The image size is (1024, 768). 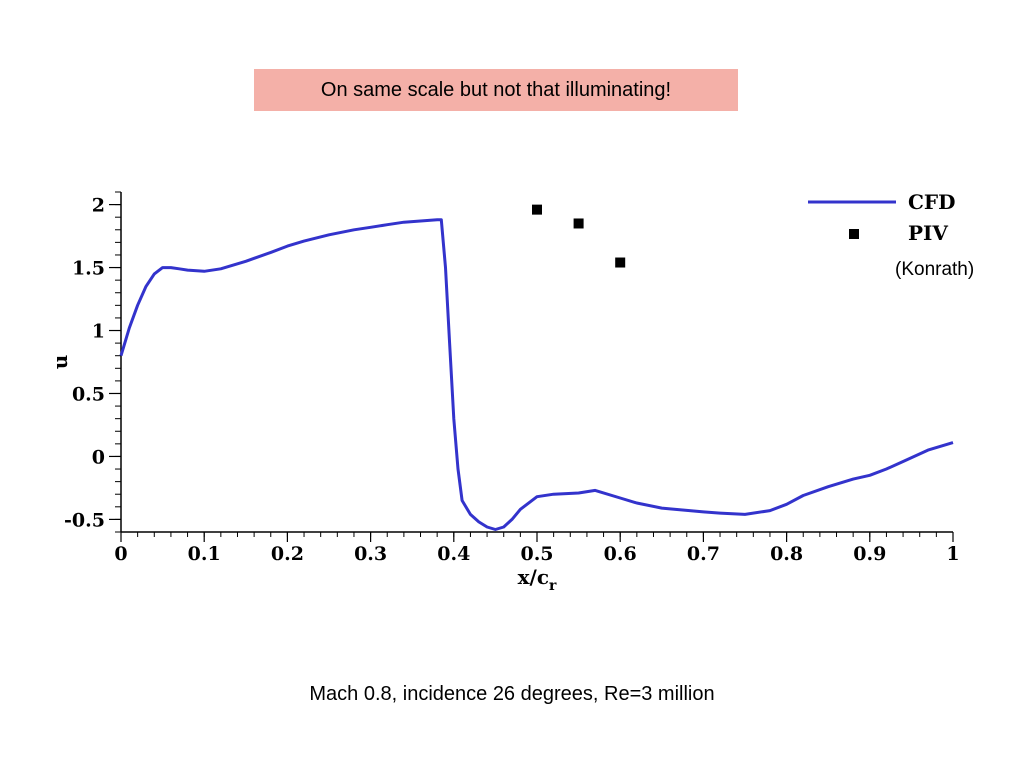 What do you see at coordinates (496, 90) in the screenshot?
I see `title-banner: On same scale but not that illuminating!` at bounding box center [496, 90].